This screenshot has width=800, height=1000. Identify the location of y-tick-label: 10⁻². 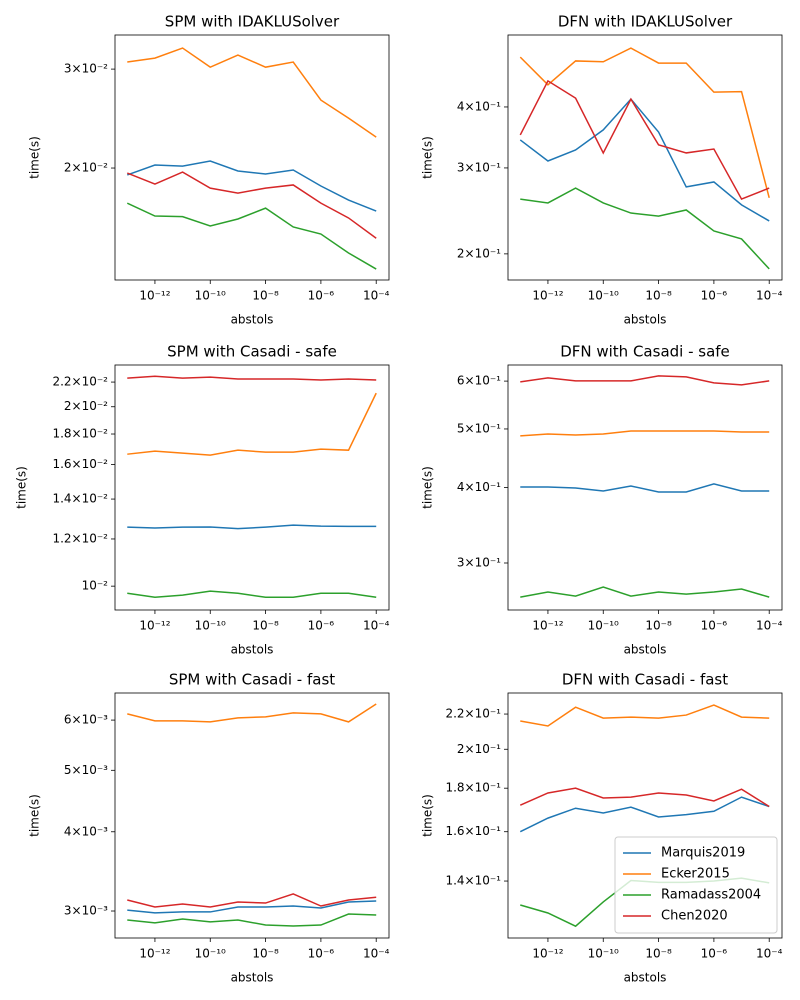
(95, 586).